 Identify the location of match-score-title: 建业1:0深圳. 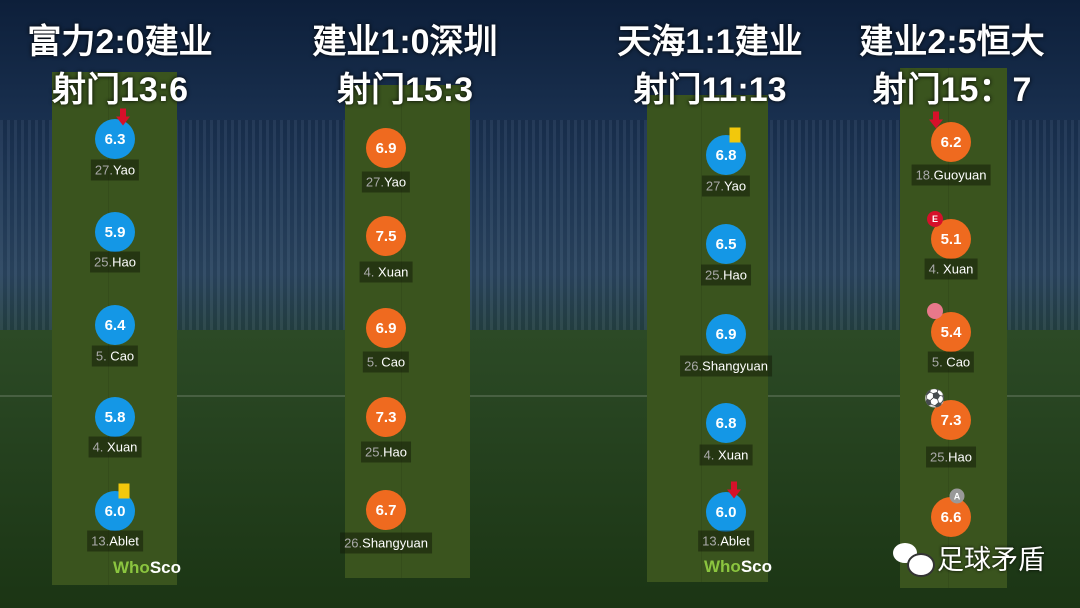
(405, 42).